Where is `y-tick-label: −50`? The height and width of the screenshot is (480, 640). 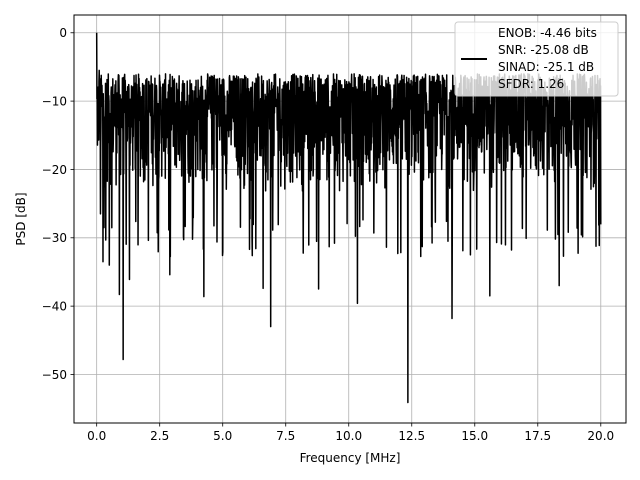 y-tick-label: −50 is located at coordinates (54, 375).